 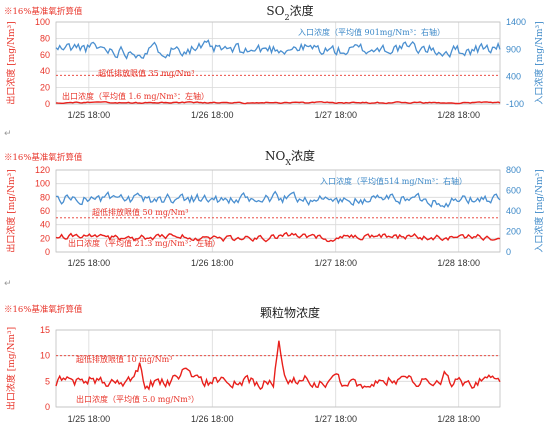 I want to click on outlet-series-label: 出口浓度（平均值 5.0 mg/Nm³）, so click(x=137, y=399).